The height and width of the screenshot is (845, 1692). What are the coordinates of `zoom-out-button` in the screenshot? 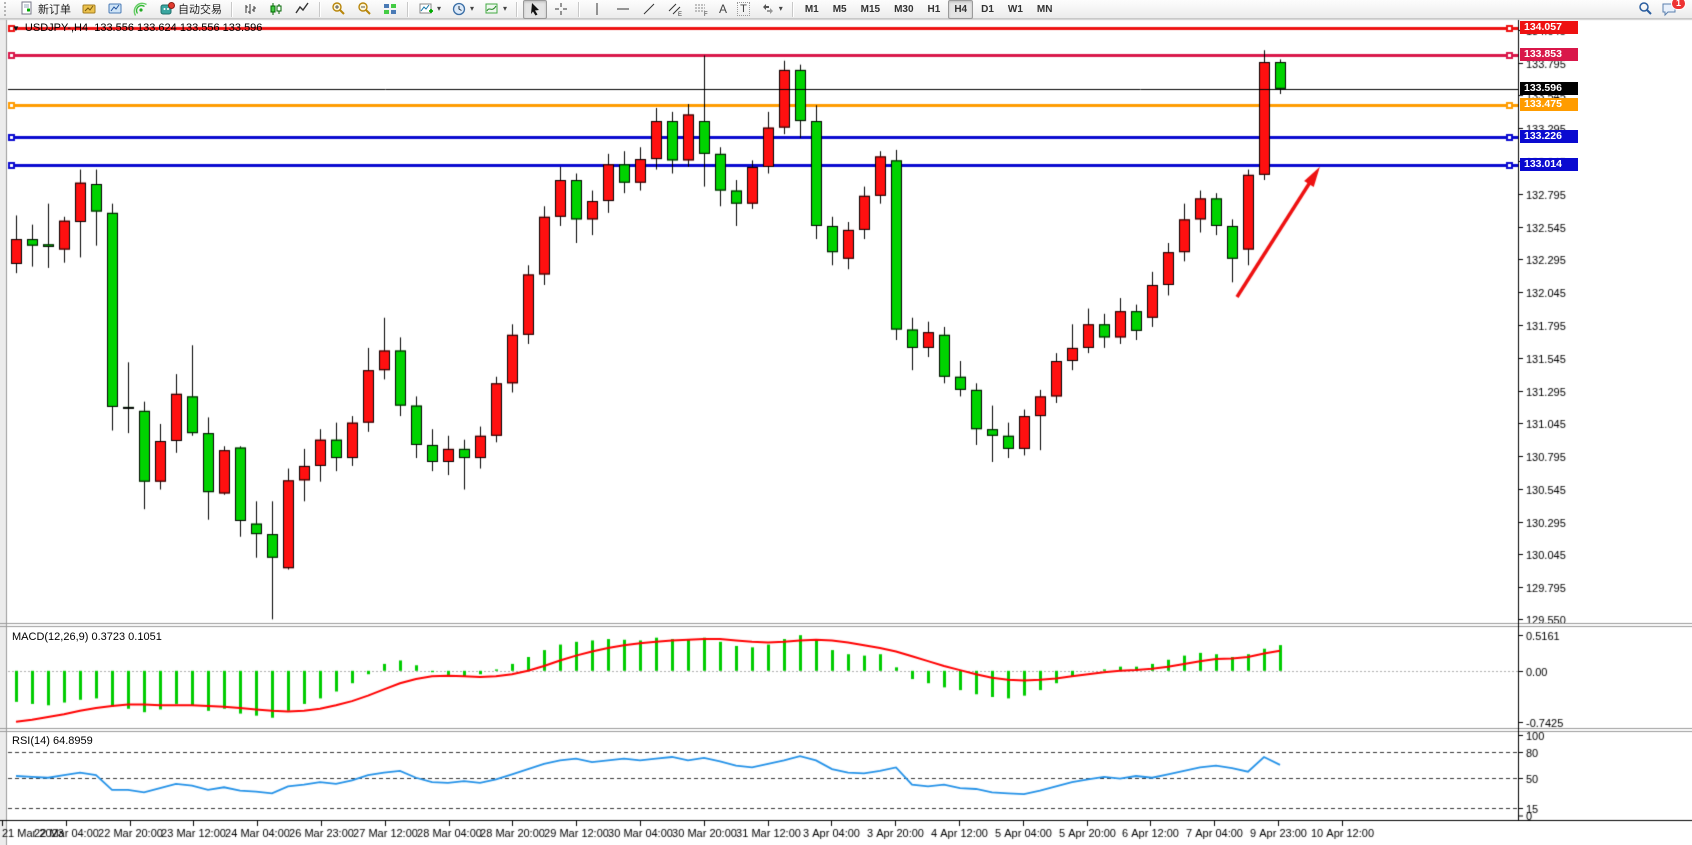 It's located at (364, 9).